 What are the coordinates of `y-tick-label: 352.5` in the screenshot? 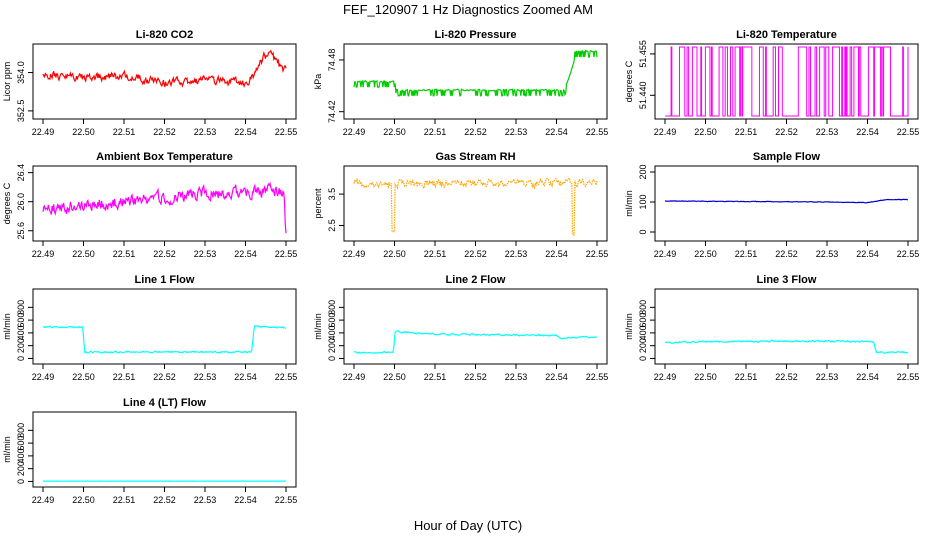 It's located at (21, 111).